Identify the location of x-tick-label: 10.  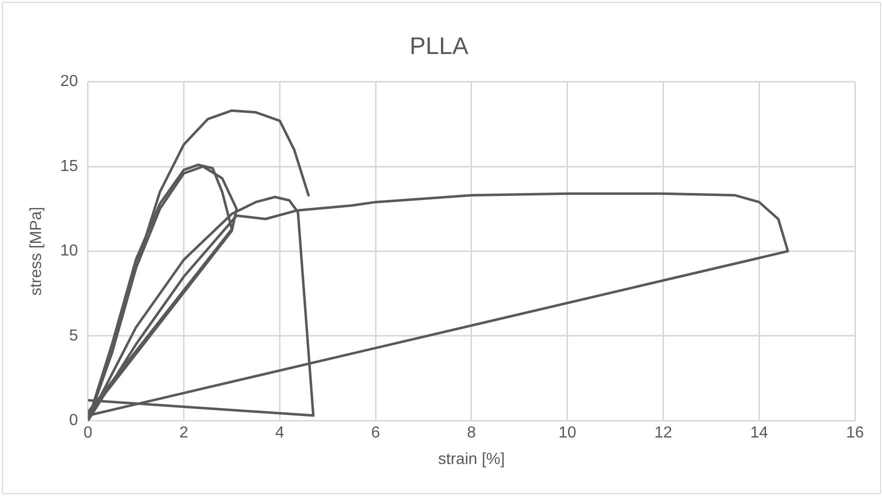
(567, 433).